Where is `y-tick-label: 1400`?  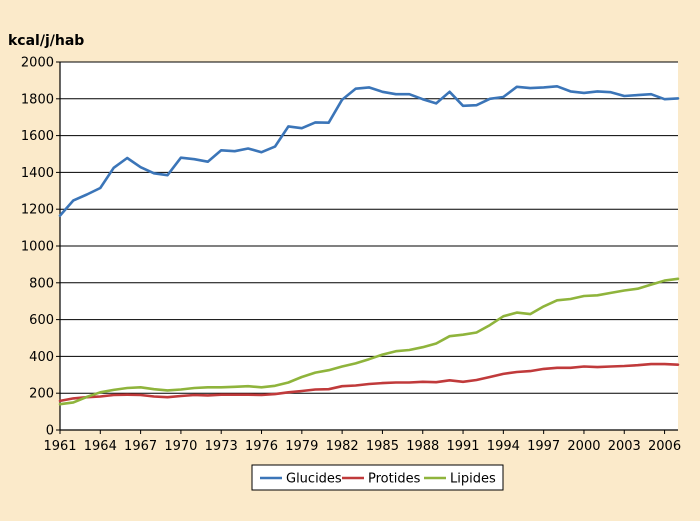
y-tick-label: 1400 is located at coordinates (37, 173).